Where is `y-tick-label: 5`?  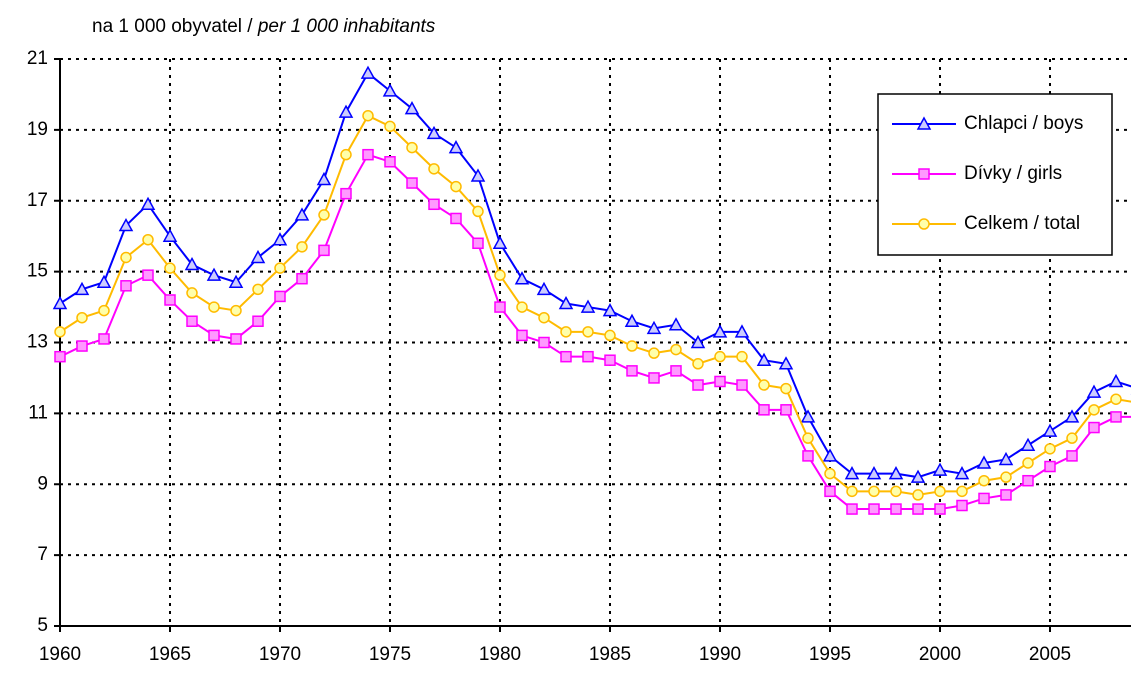 y-tick-label: 5 is located at coordinates (42, 625).